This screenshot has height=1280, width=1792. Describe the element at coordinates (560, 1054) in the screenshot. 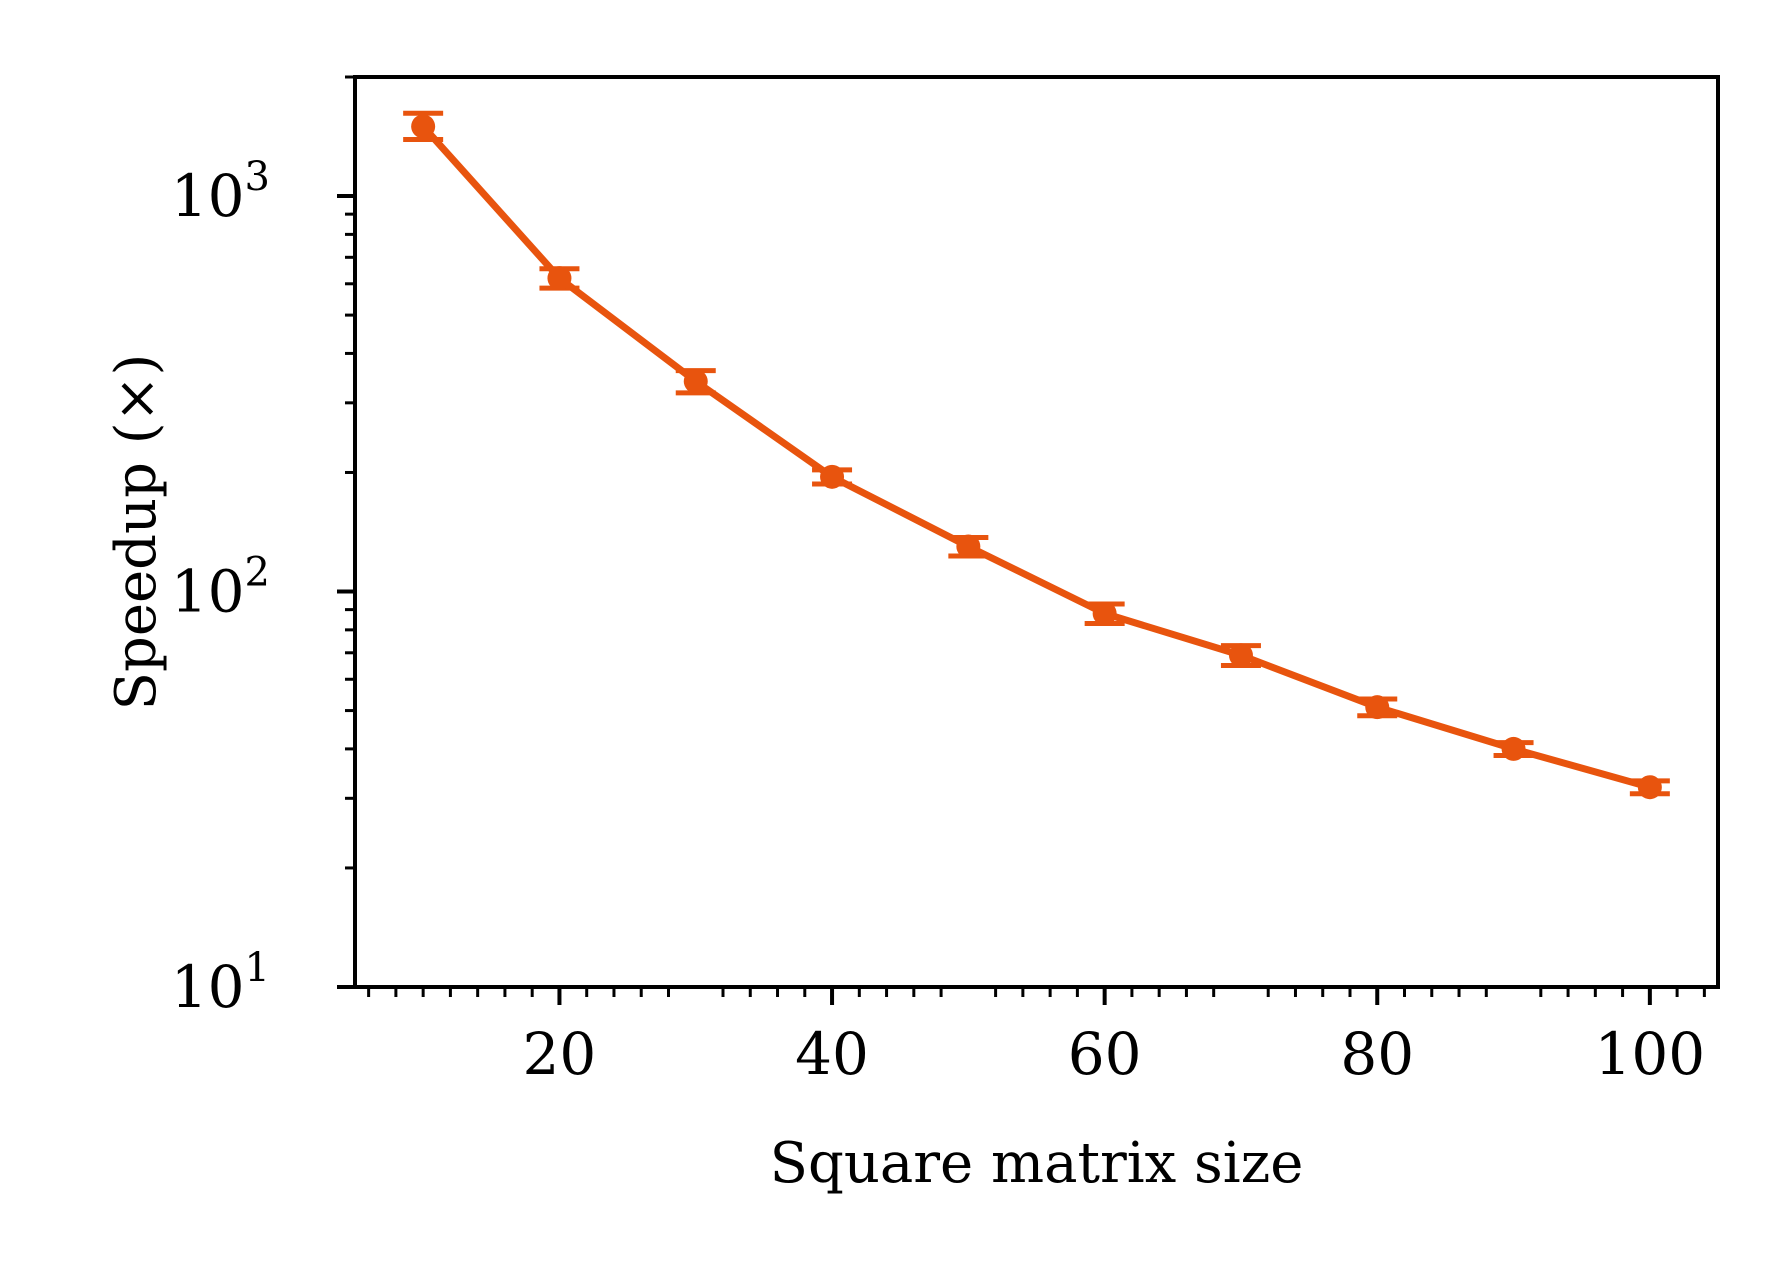

I see `x-tick-label: 20` at that location.